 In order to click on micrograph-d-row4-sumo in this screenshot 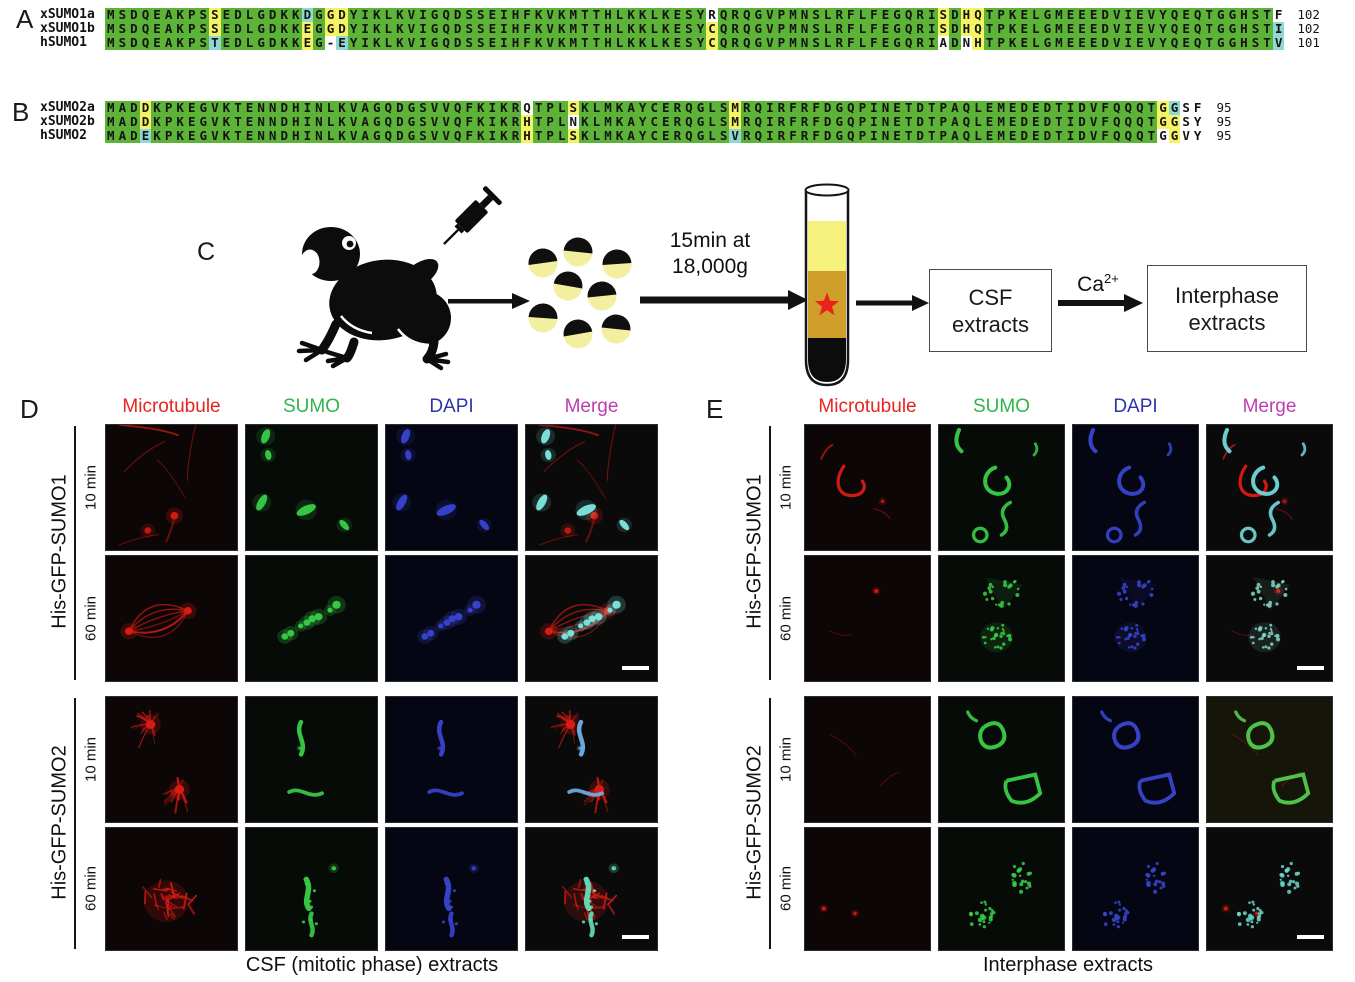, I will do `click(311, 889)`.